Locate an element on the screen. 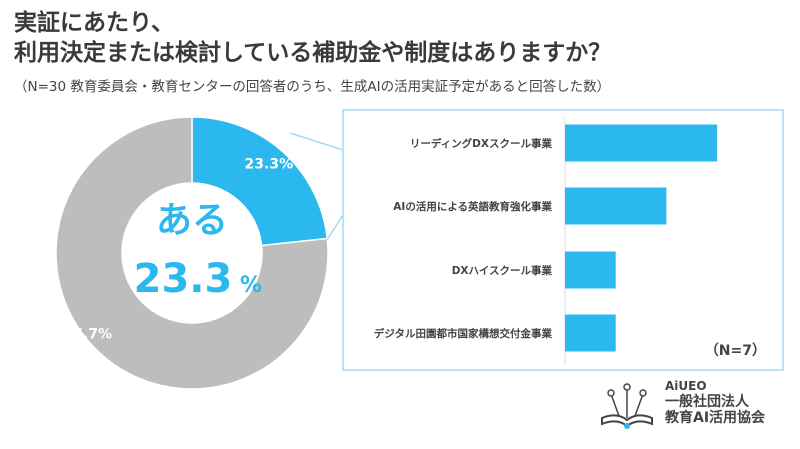  logo-brand: AiUEO is located at coordinates (686, 386).